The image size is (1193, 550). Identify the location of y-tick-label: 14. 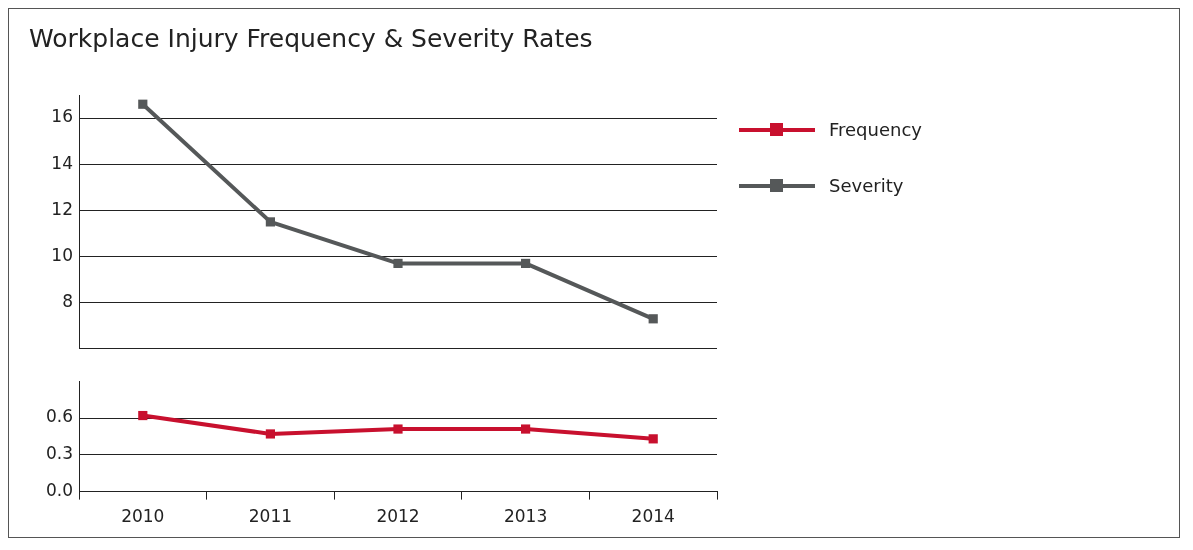
(62, 162).